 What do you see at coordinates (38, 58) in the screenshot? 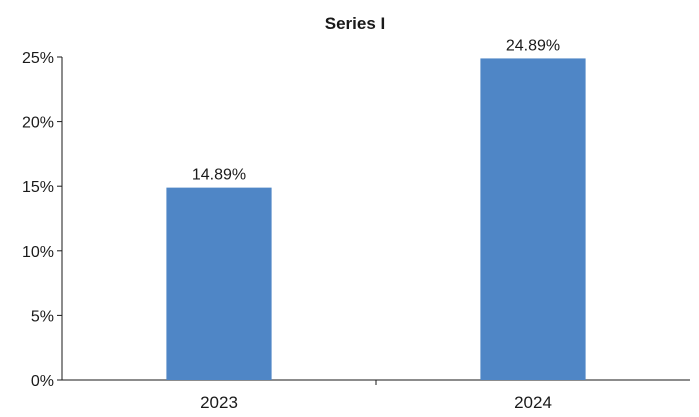
I see `y-tick-label: 25%` at bounding box center [38, 58].